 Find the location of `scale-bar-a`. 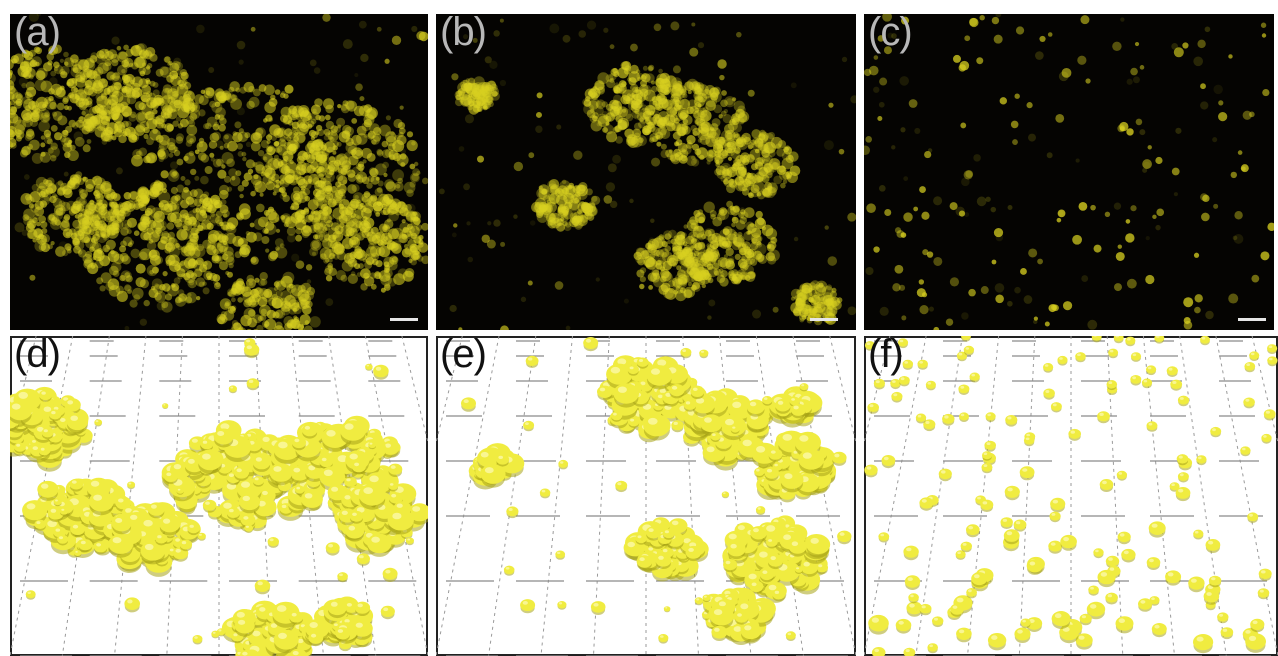

scale-bar-a is located at coordinates (404, 319).